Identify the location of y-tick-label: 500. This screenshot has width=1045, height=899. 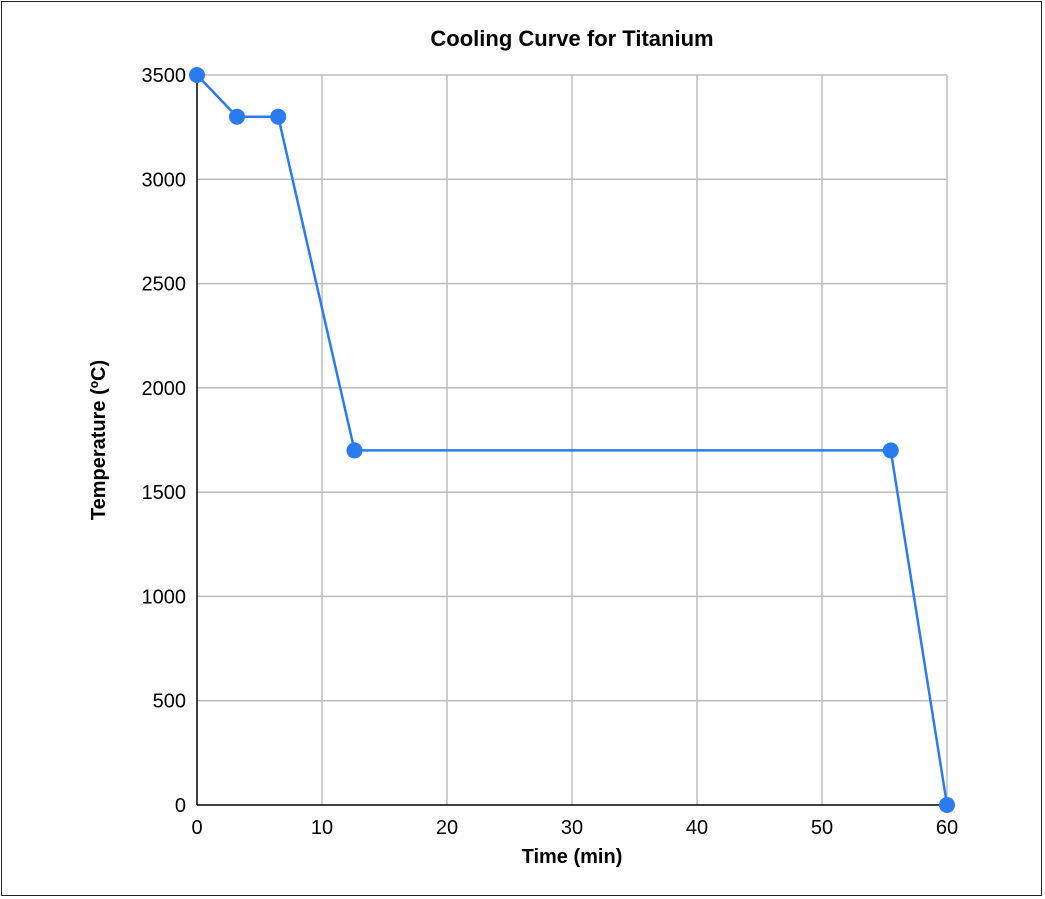
(169, 702).